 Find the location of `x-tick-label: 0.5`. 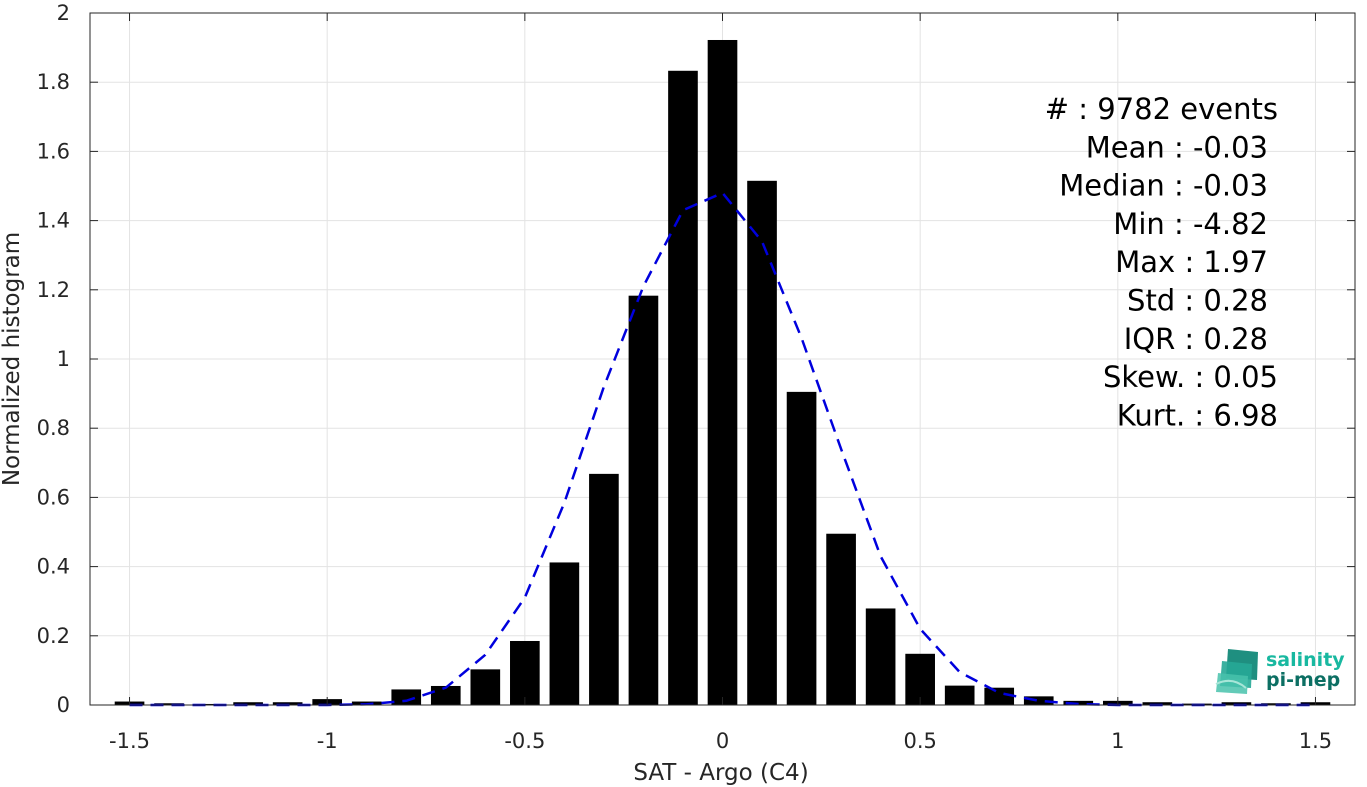

x-tick-label: 0.5 is located at coordinates (919, 741).